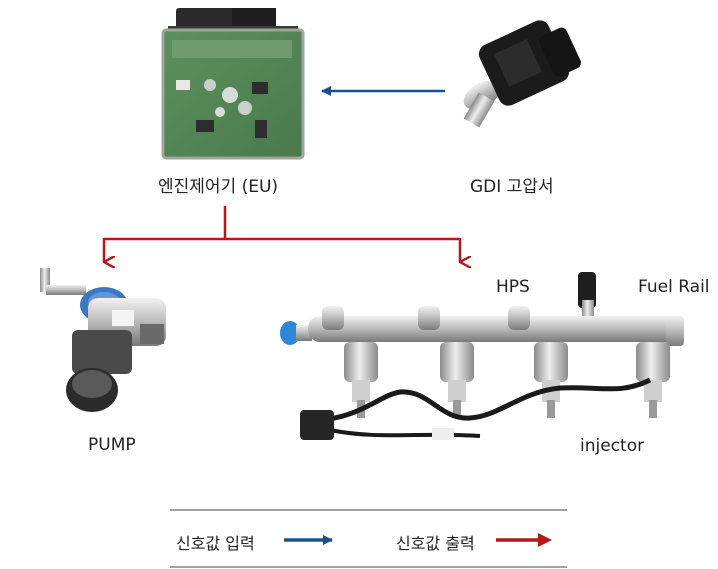 This screenshot has width=718, height=569. I want to click on legend-output-label: 신호값 출력, so click(435, 543).